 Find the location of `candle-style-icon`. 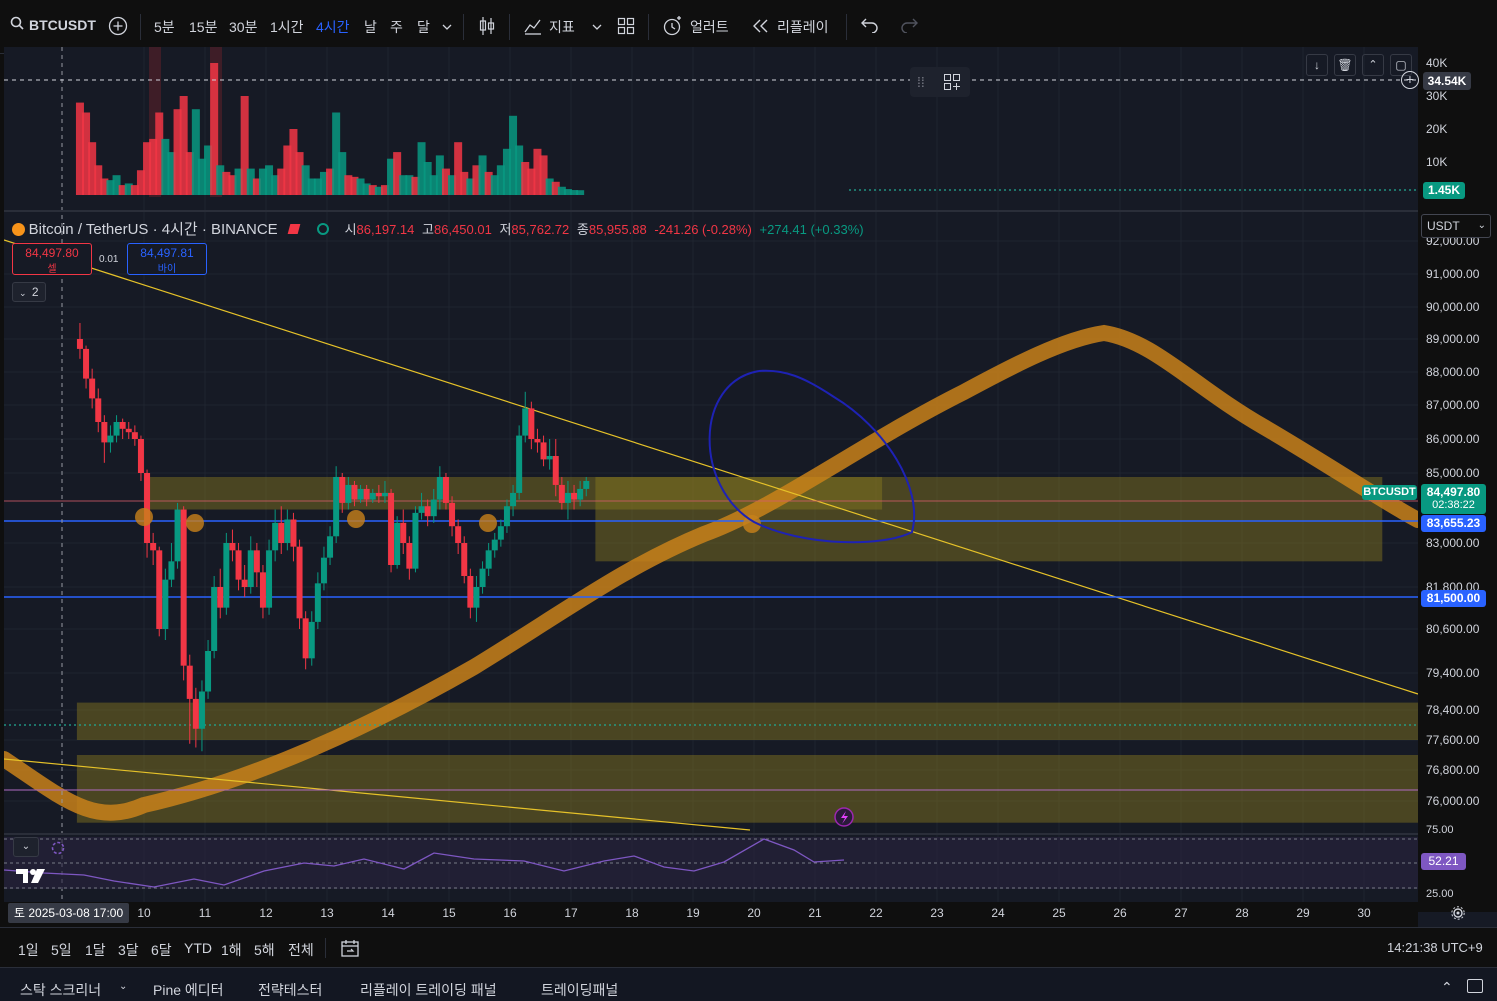

candle-style-icon is located at coordinates (487, 27).